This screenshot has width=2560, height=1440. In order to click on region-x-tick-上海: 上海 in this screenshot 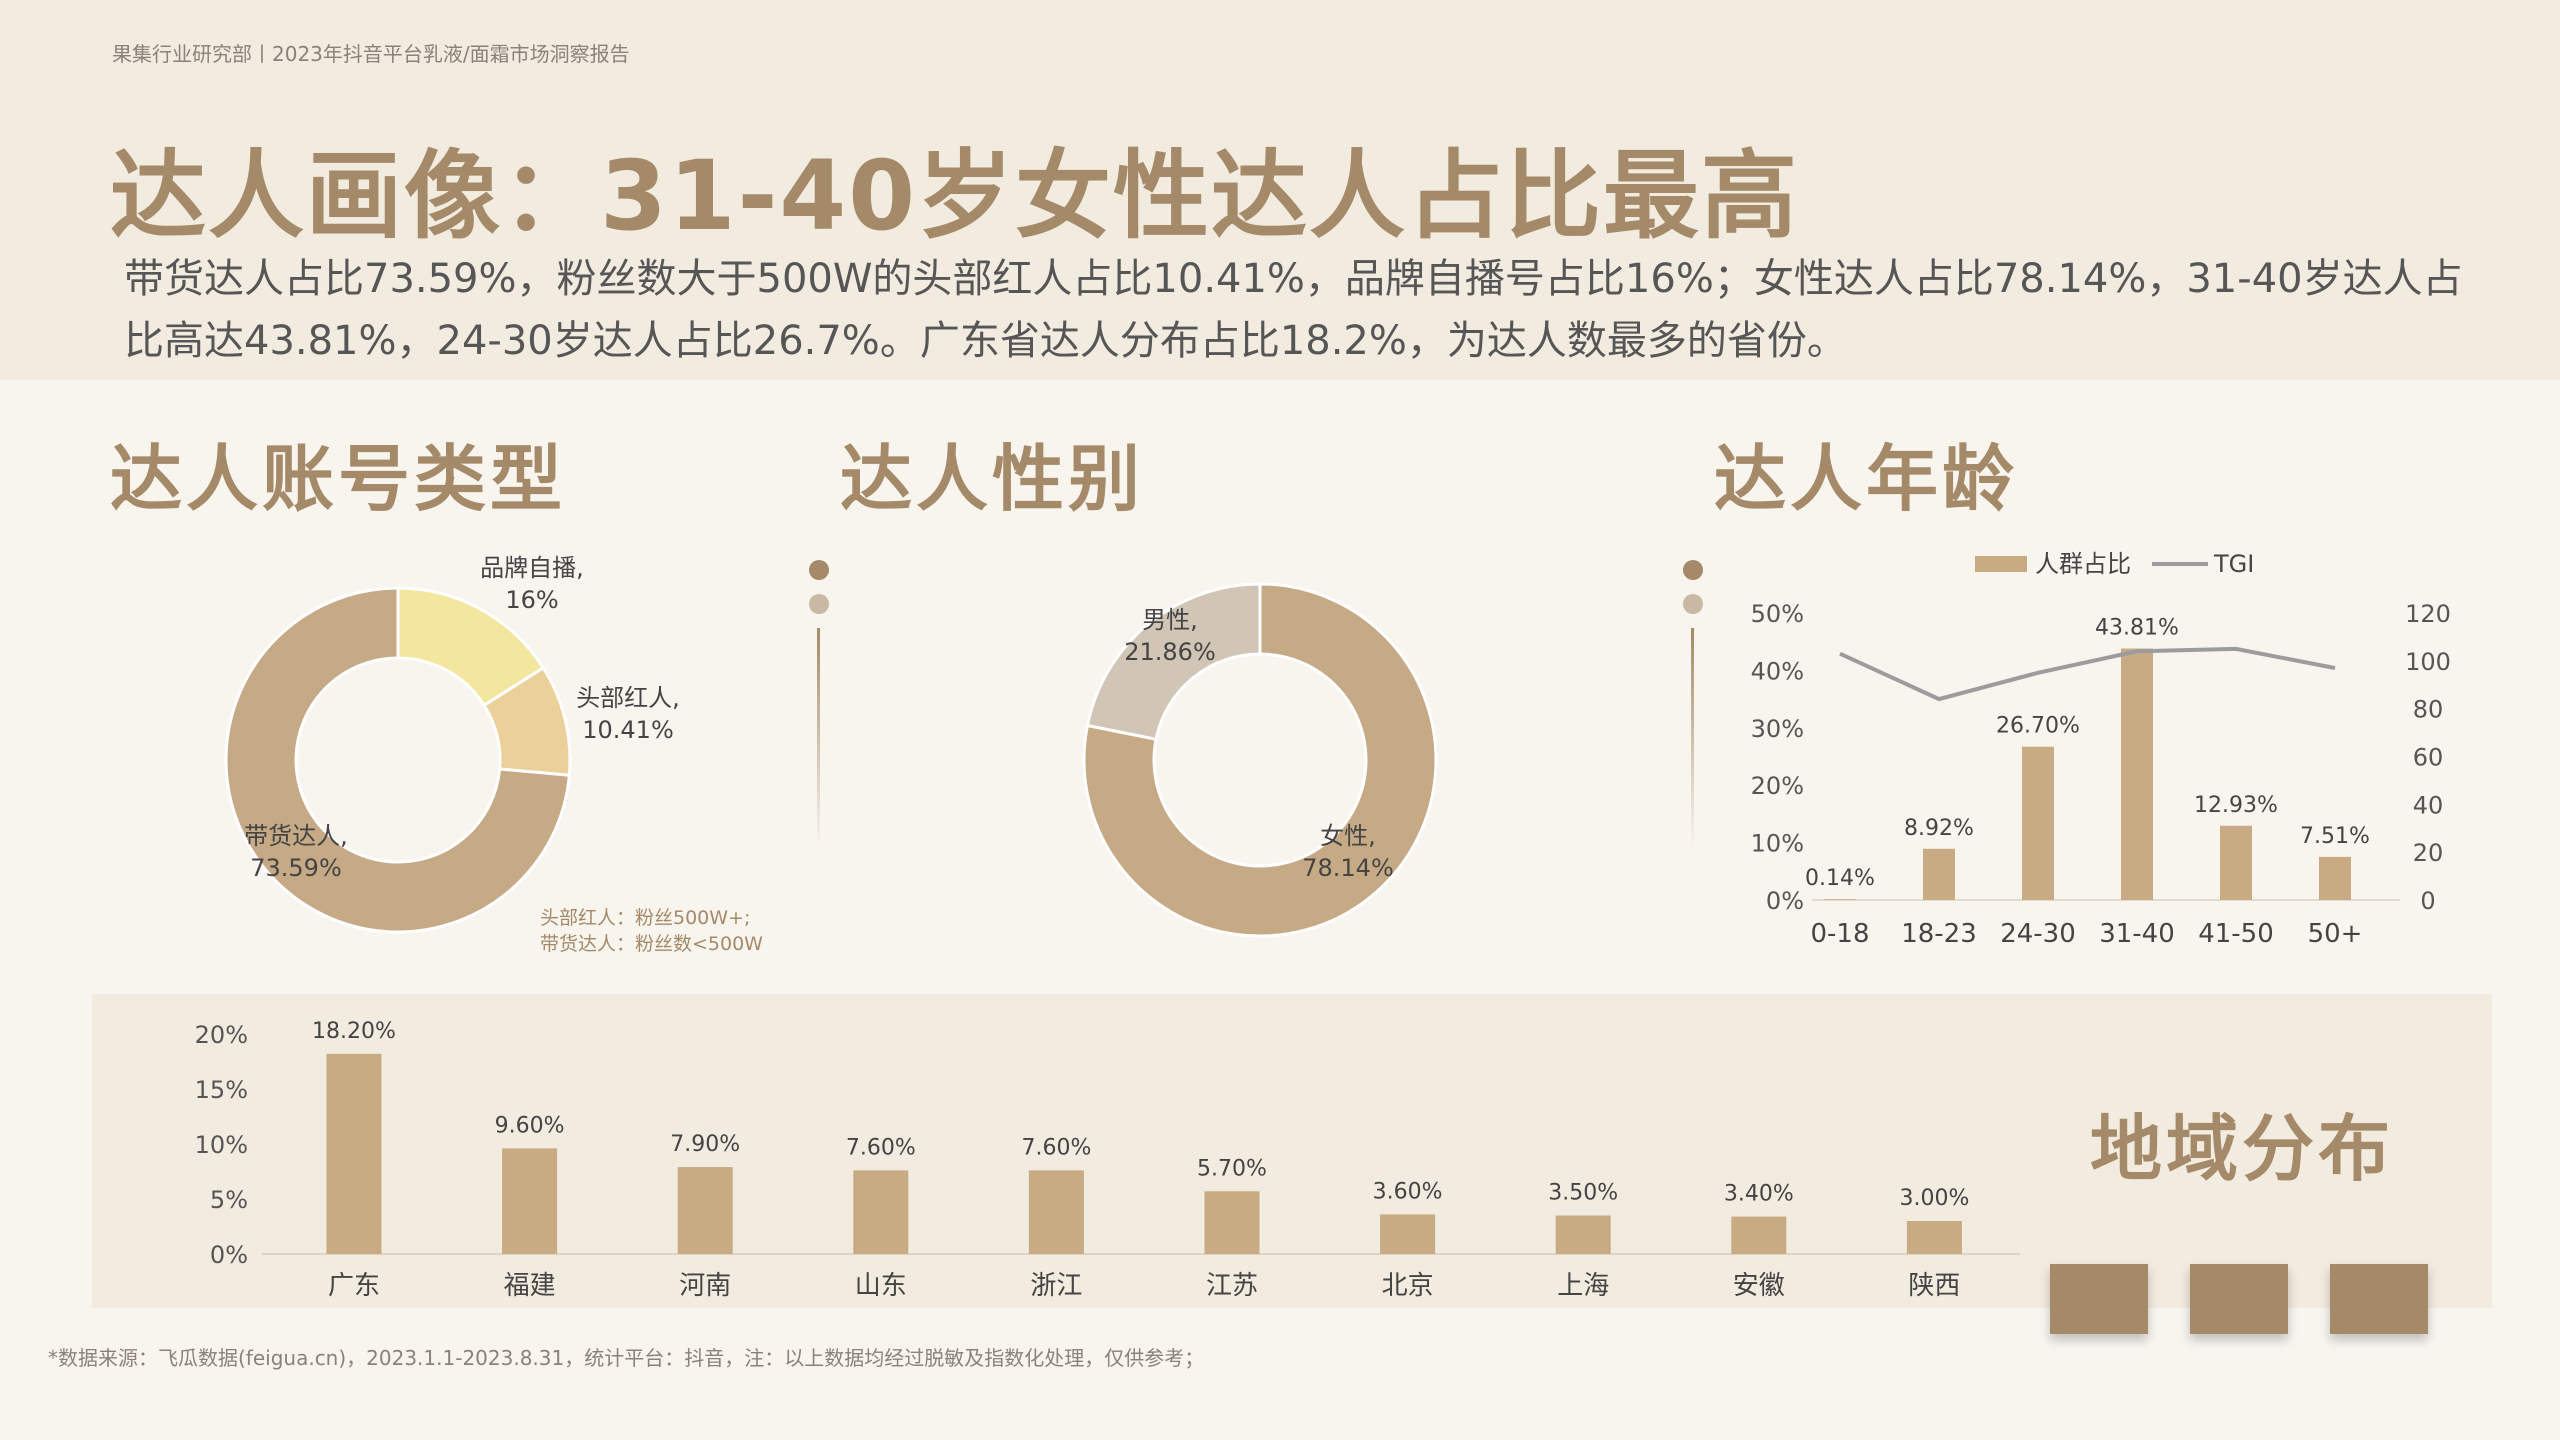, I will do `click(1583, 1286)`.